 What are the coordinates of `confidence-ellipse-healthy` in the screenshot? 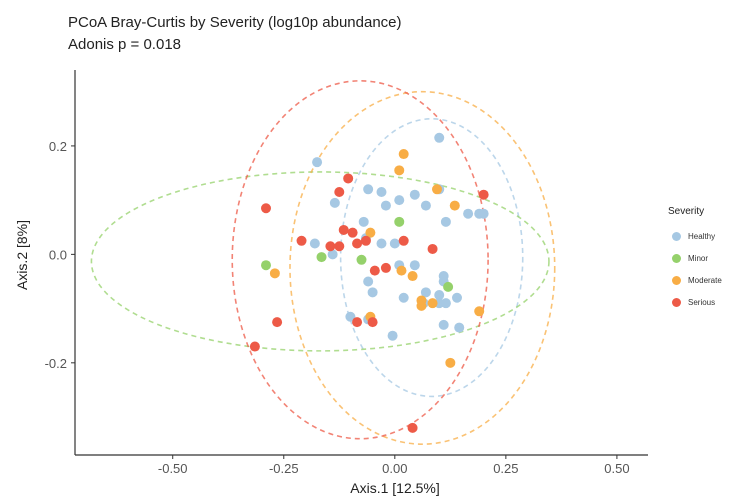 It's located at (431, 258).